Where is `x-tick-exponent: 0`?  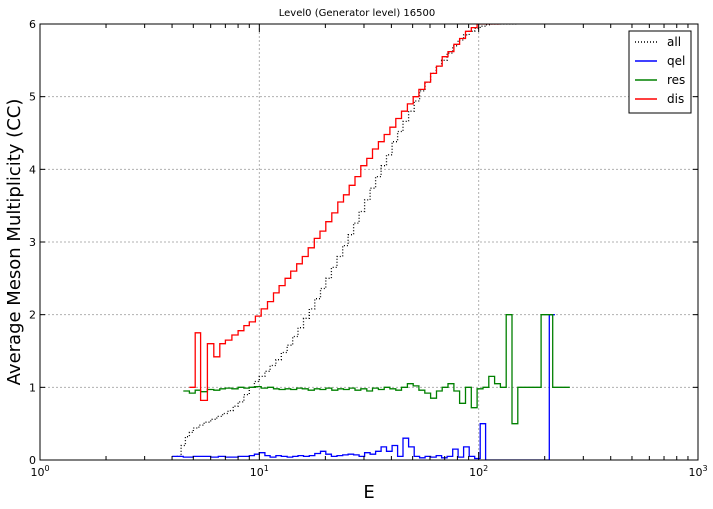
x-tick-exponent: 0 is located at coordinates (46, 468).